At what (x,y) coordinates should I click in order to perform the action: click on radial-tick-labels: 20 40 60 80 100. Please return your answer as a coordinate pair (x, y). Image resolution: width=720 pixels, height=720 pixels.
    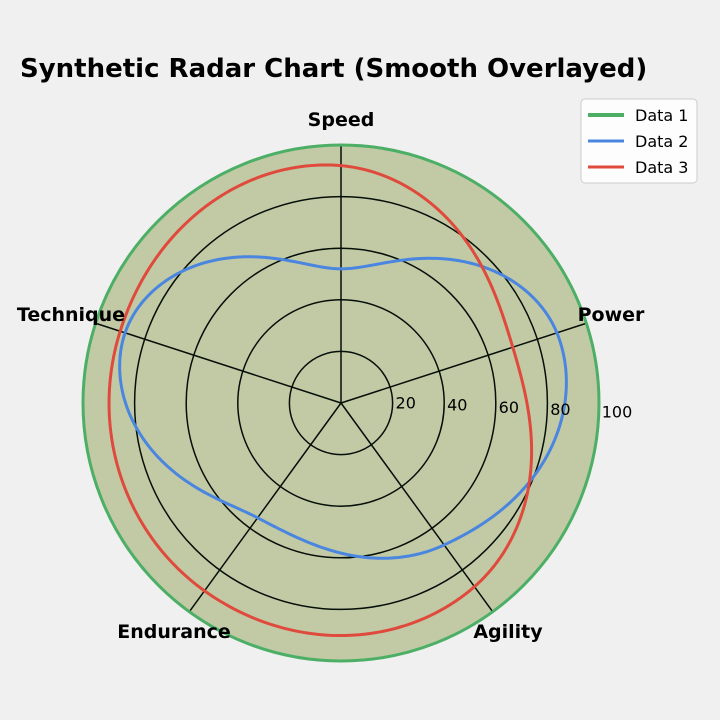
    Looking at the image, I should click on (514, 407).